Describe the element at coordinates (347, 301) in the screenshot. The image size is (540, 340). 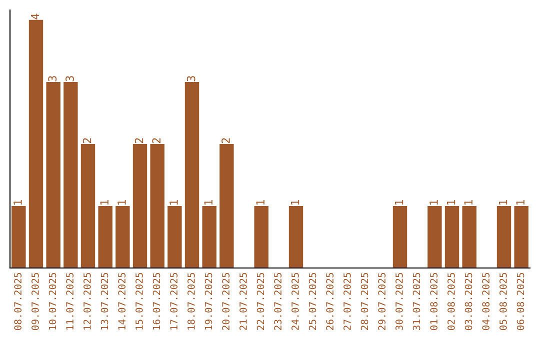
I see `x-tick-label: 27.07.2025` at that location.